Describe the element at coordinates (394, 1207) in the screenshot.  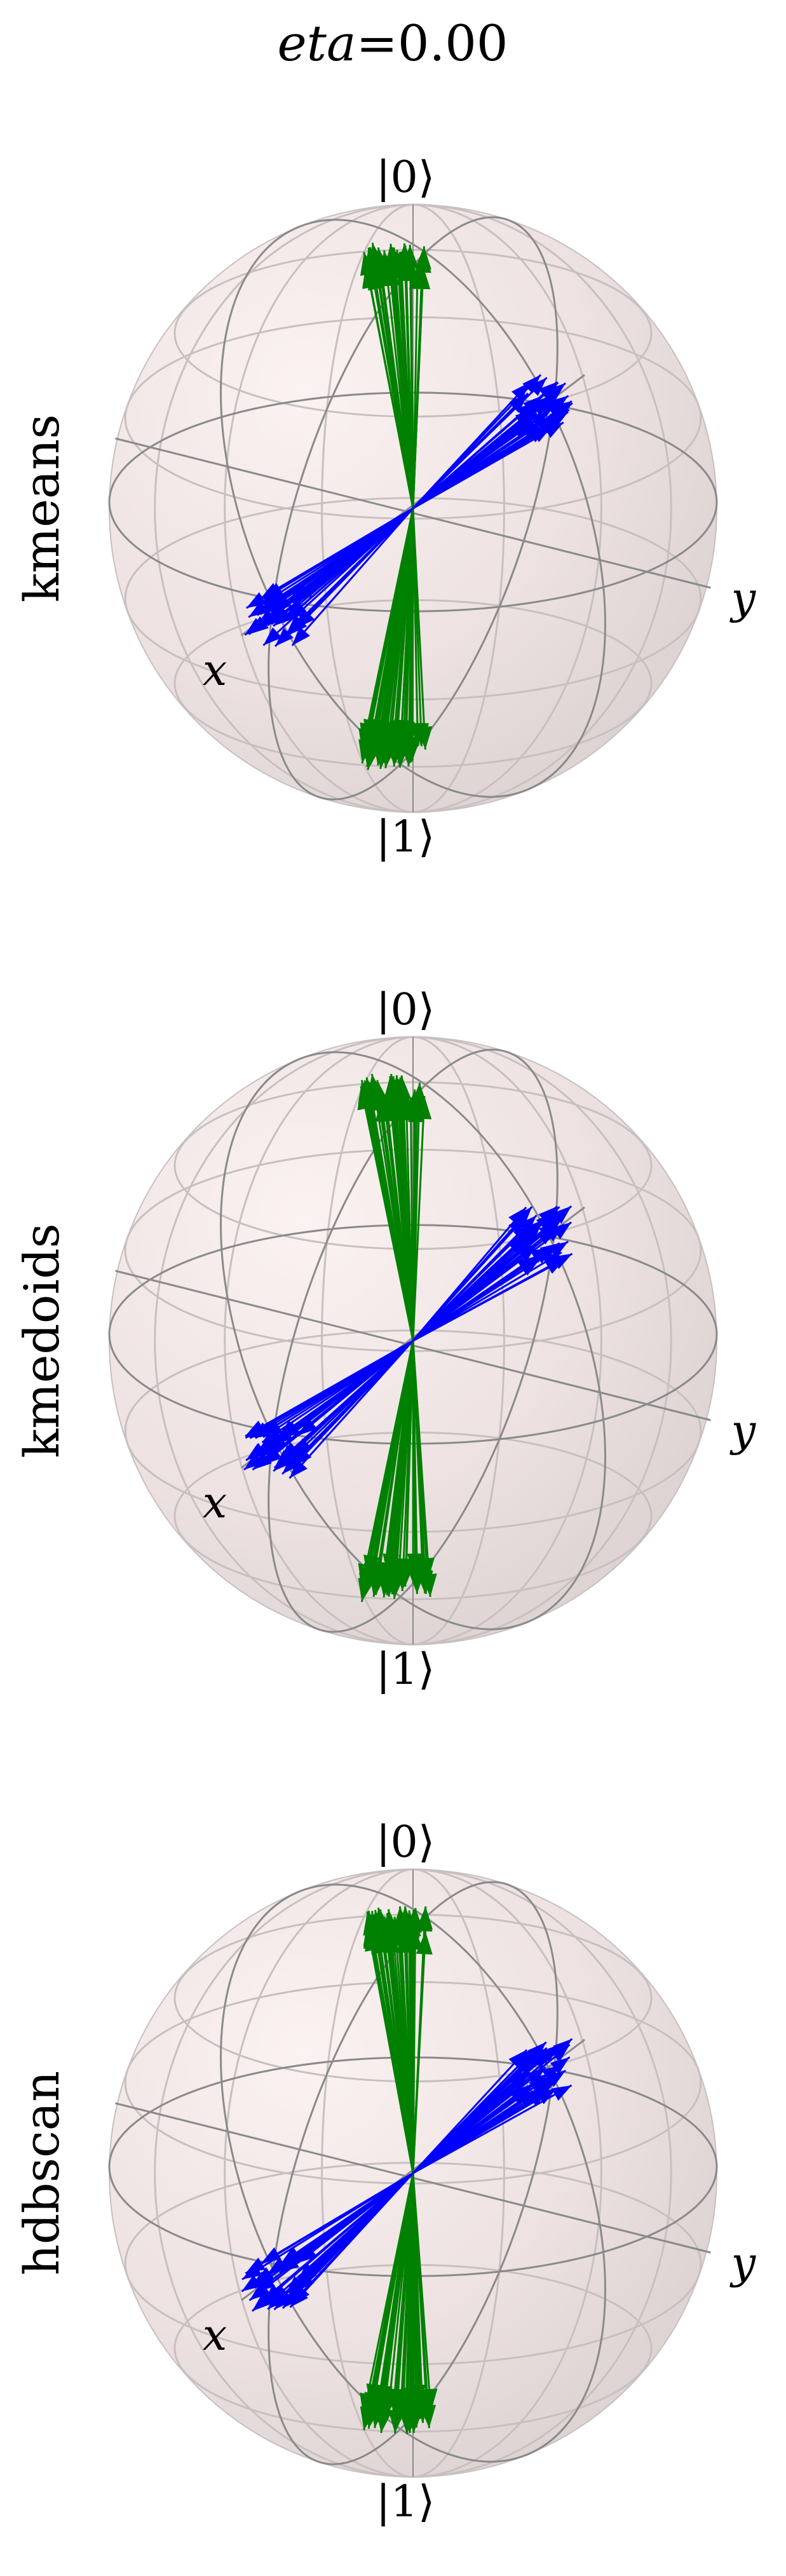
I see `green-arrow-up-cluster` at that location.